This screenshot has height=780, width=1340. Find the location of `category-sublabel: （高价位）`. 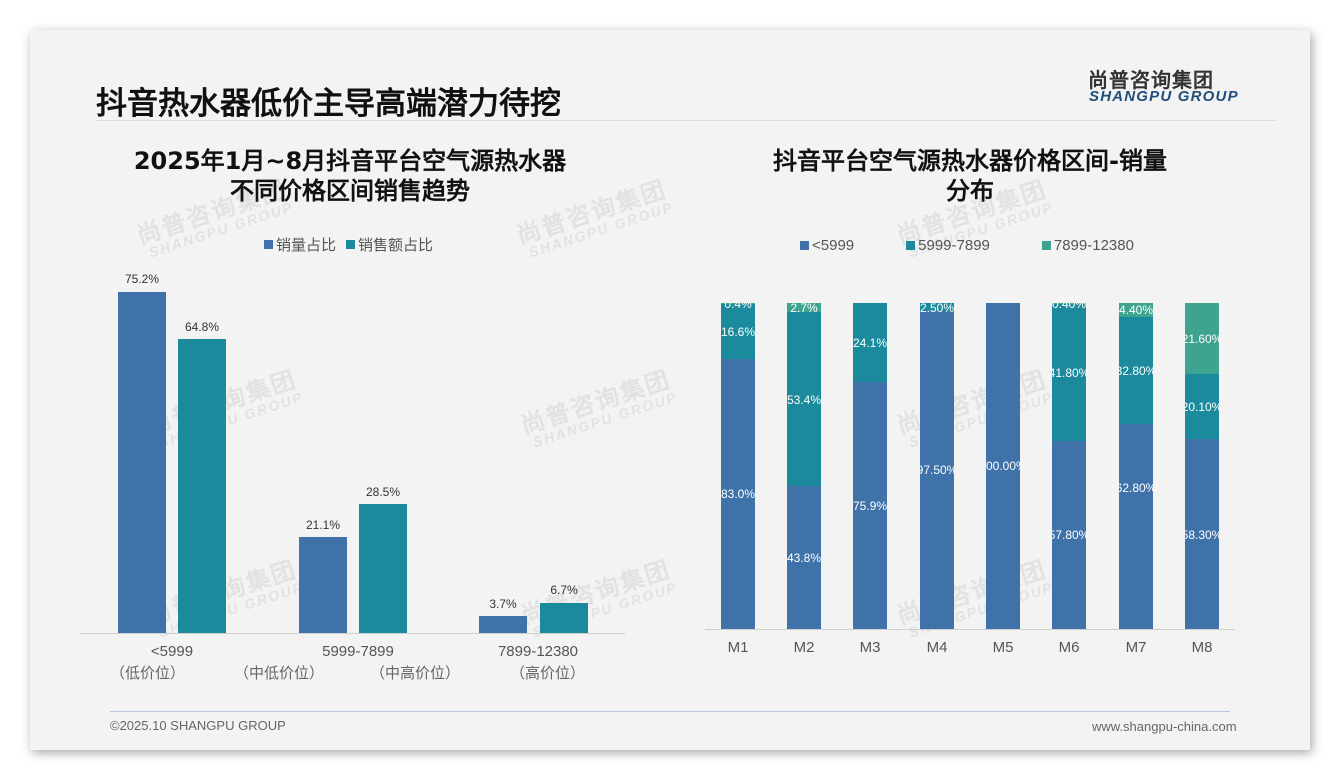

category-sublabel: （高价位） is located at coordinates (548, 673).